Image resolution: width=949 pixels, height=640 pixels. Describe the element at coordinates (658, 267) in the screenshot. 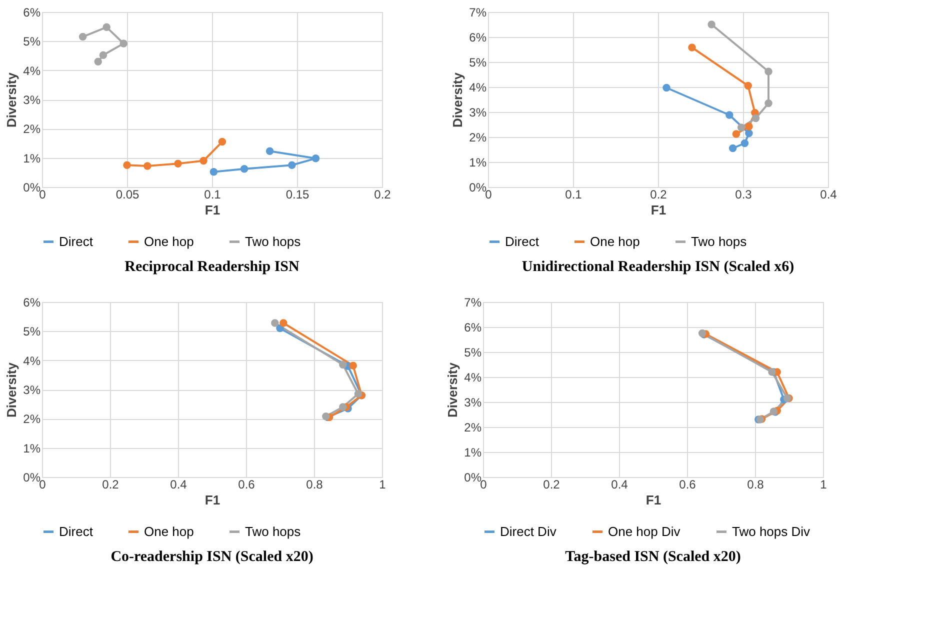

I see `text: Unidirectional Readership ISN (Scaled x6)` at that location.